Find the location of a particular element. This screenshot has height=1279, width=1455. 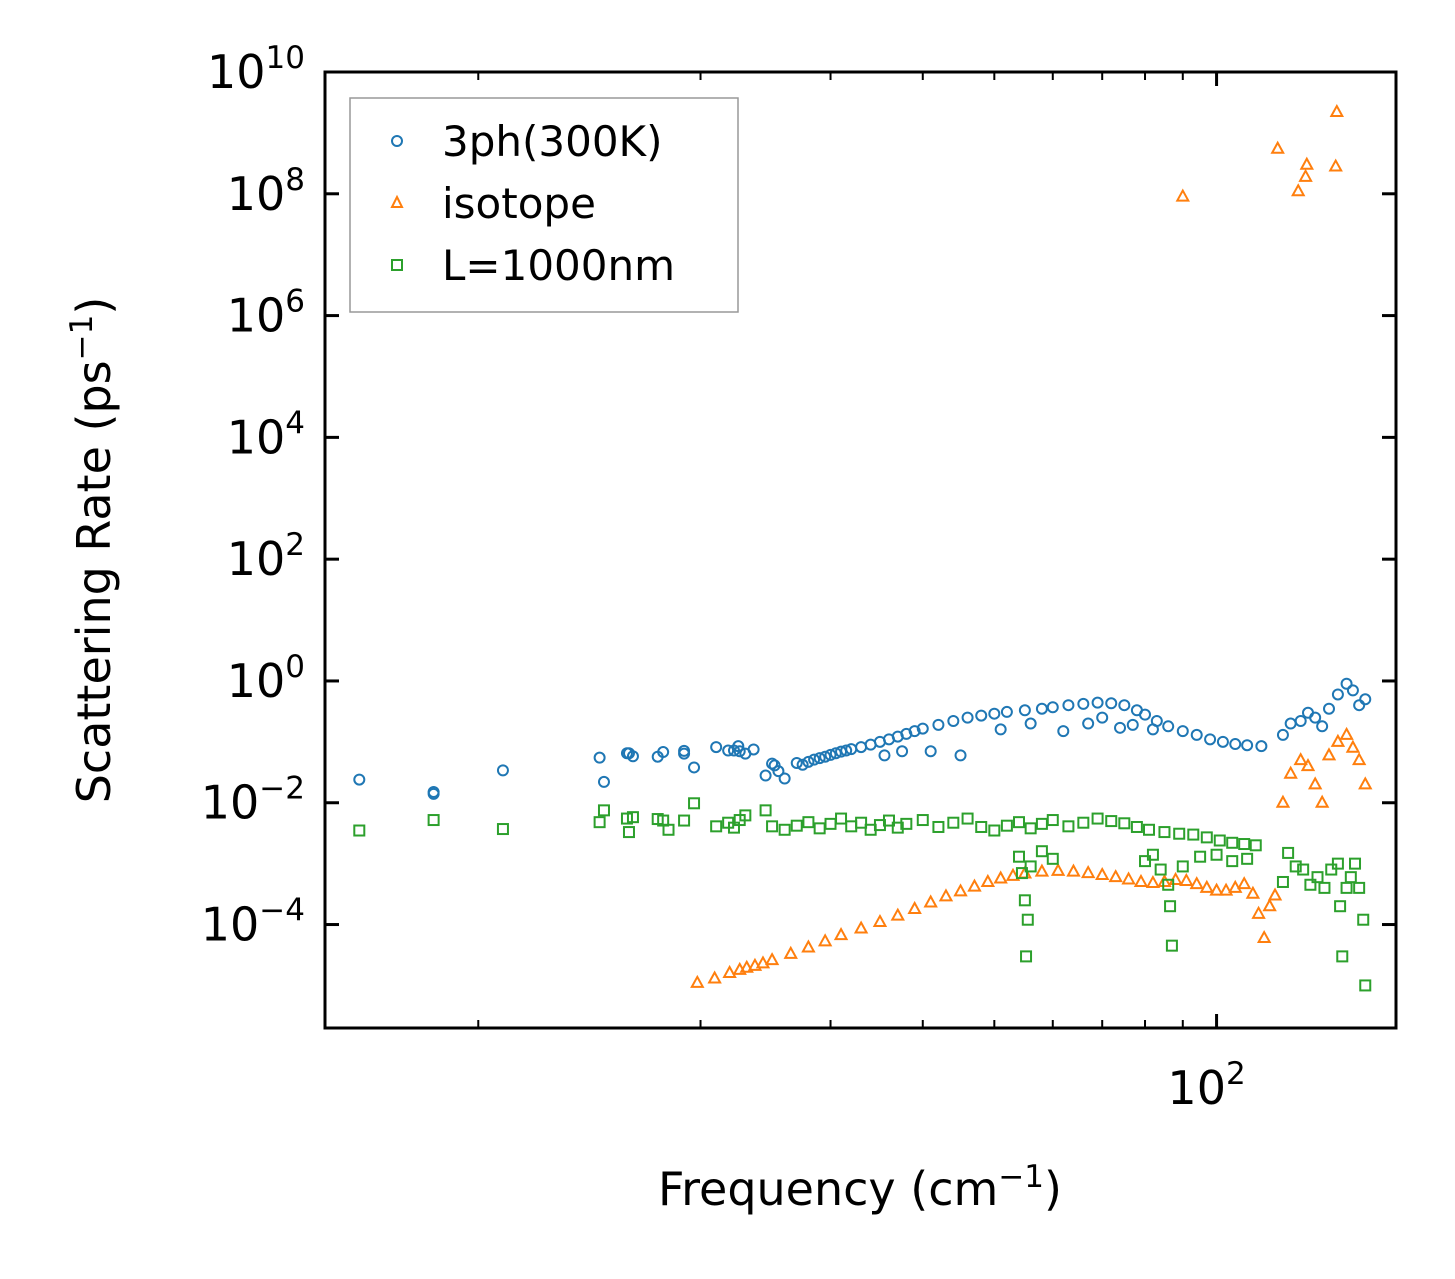

y-tick-label: 10⁻⁴ is located at coordinates (253, 922).